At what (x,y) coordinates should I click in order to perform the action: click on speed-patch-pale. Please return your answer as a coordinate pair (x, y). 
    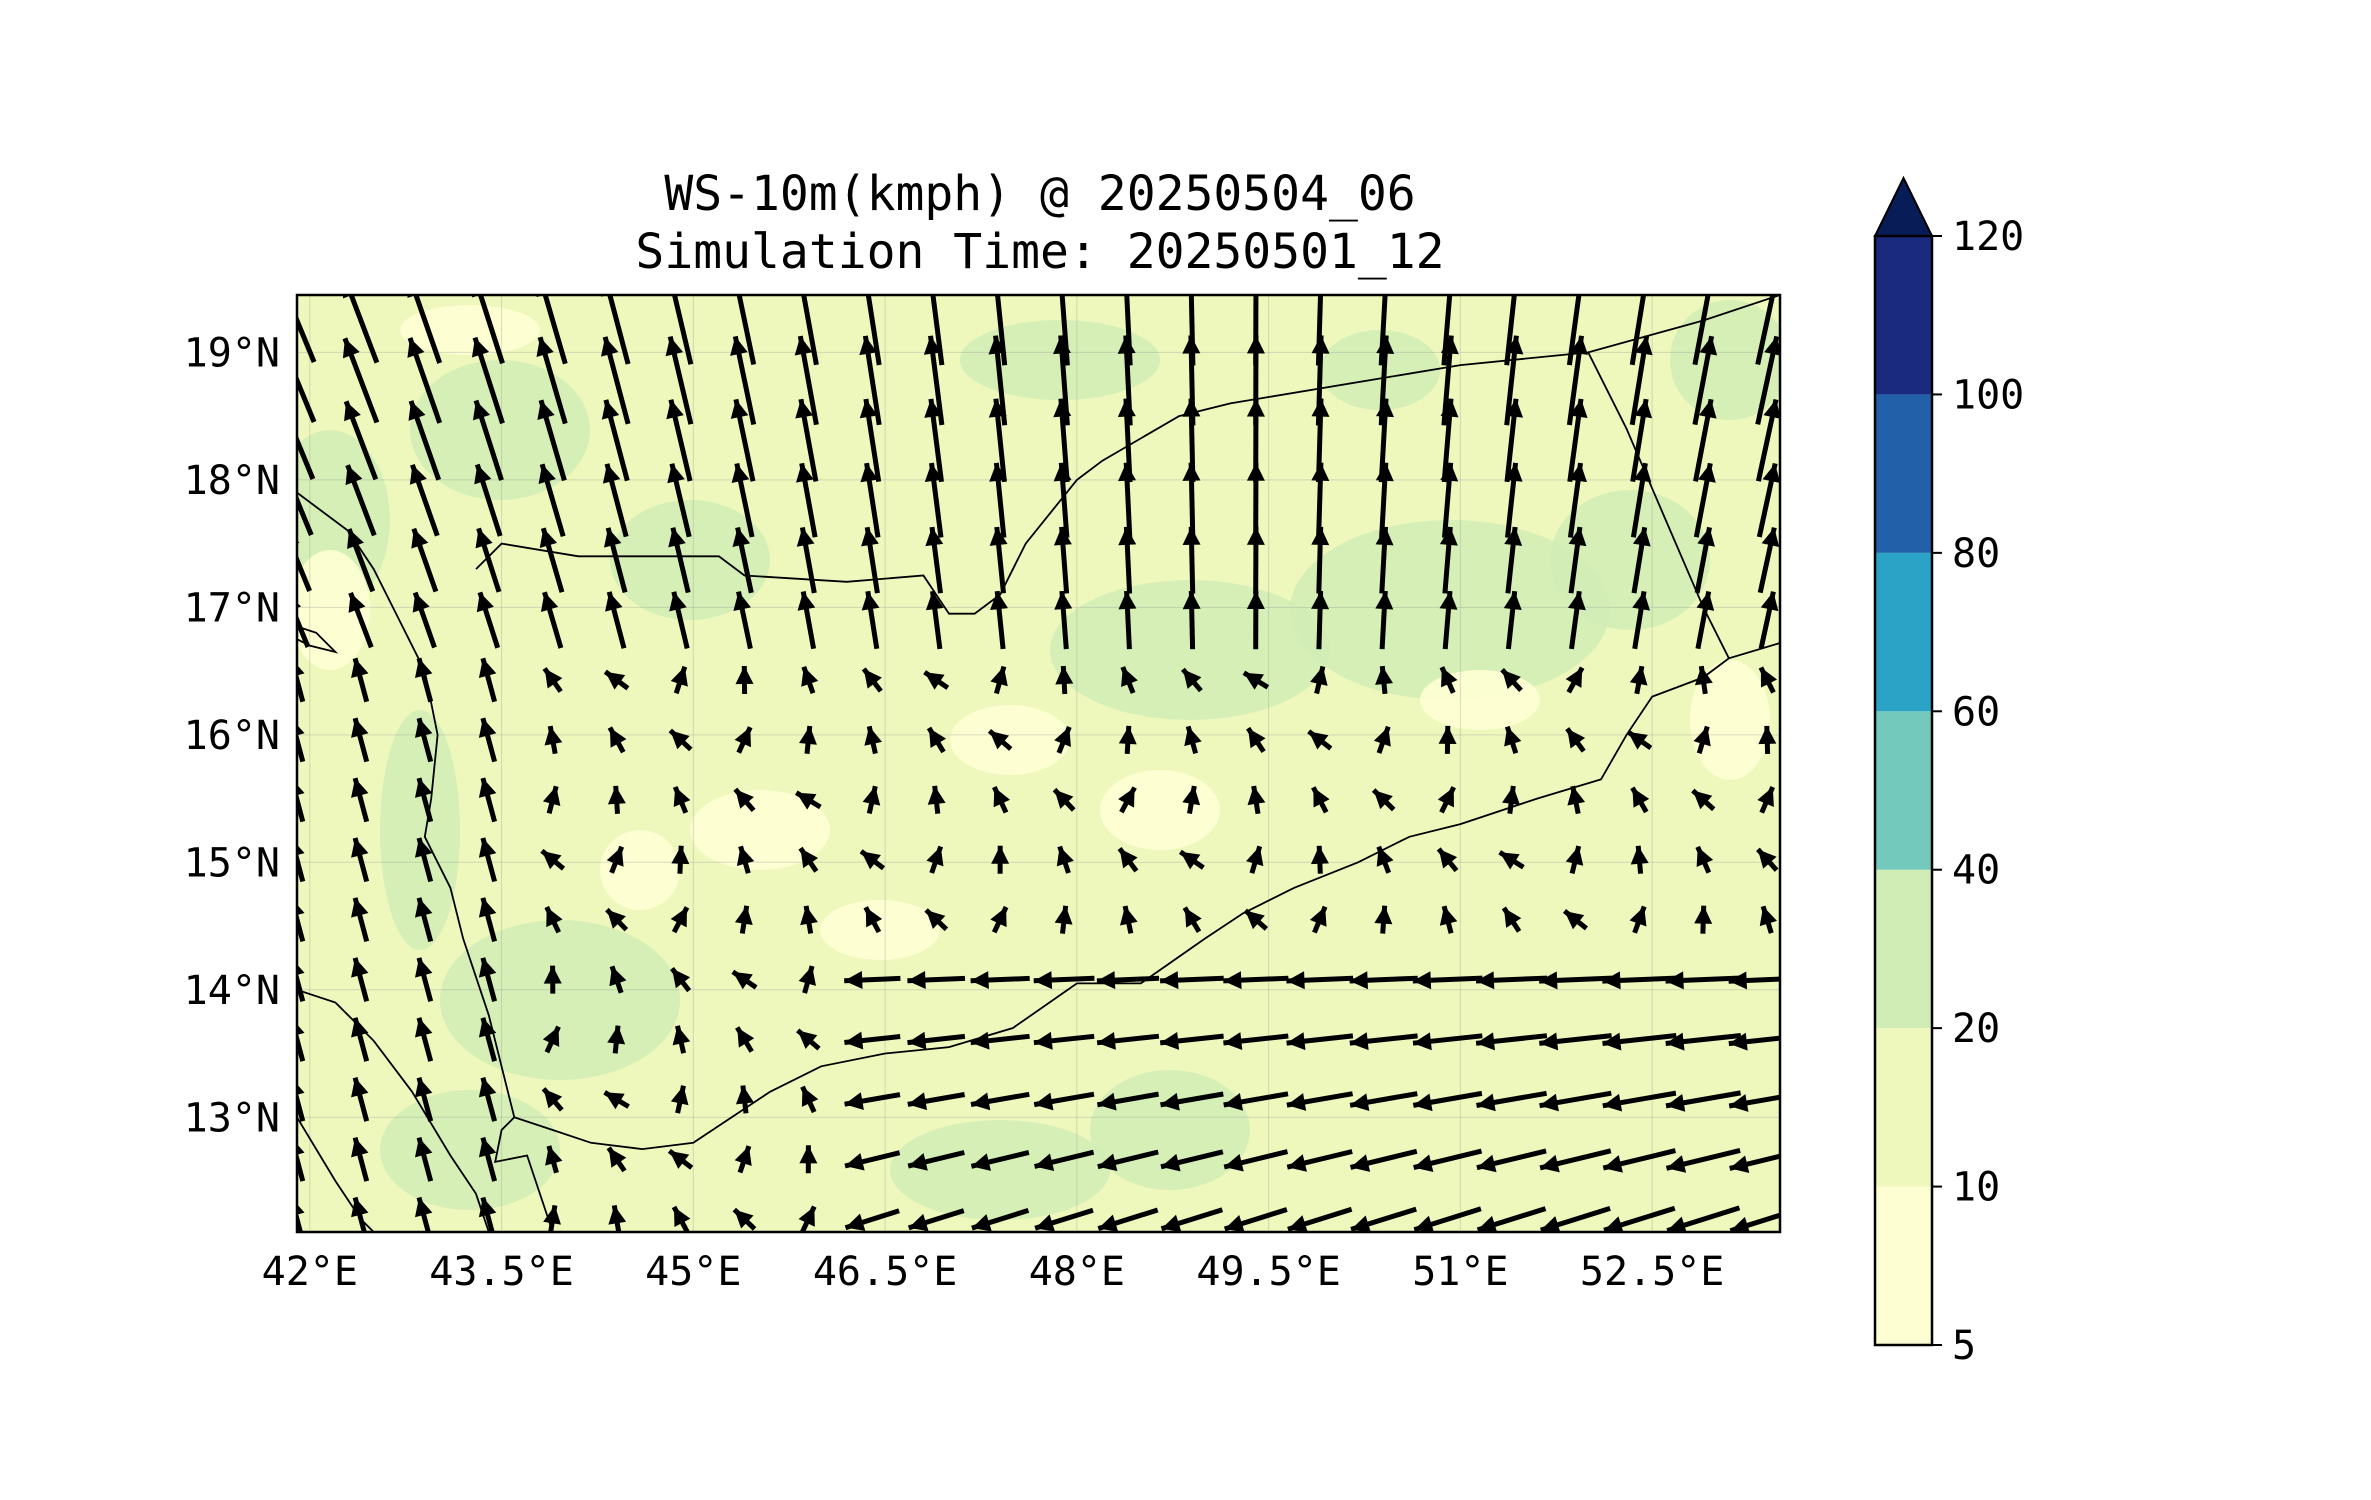
    Looking at the image, I should click on (760, 830).